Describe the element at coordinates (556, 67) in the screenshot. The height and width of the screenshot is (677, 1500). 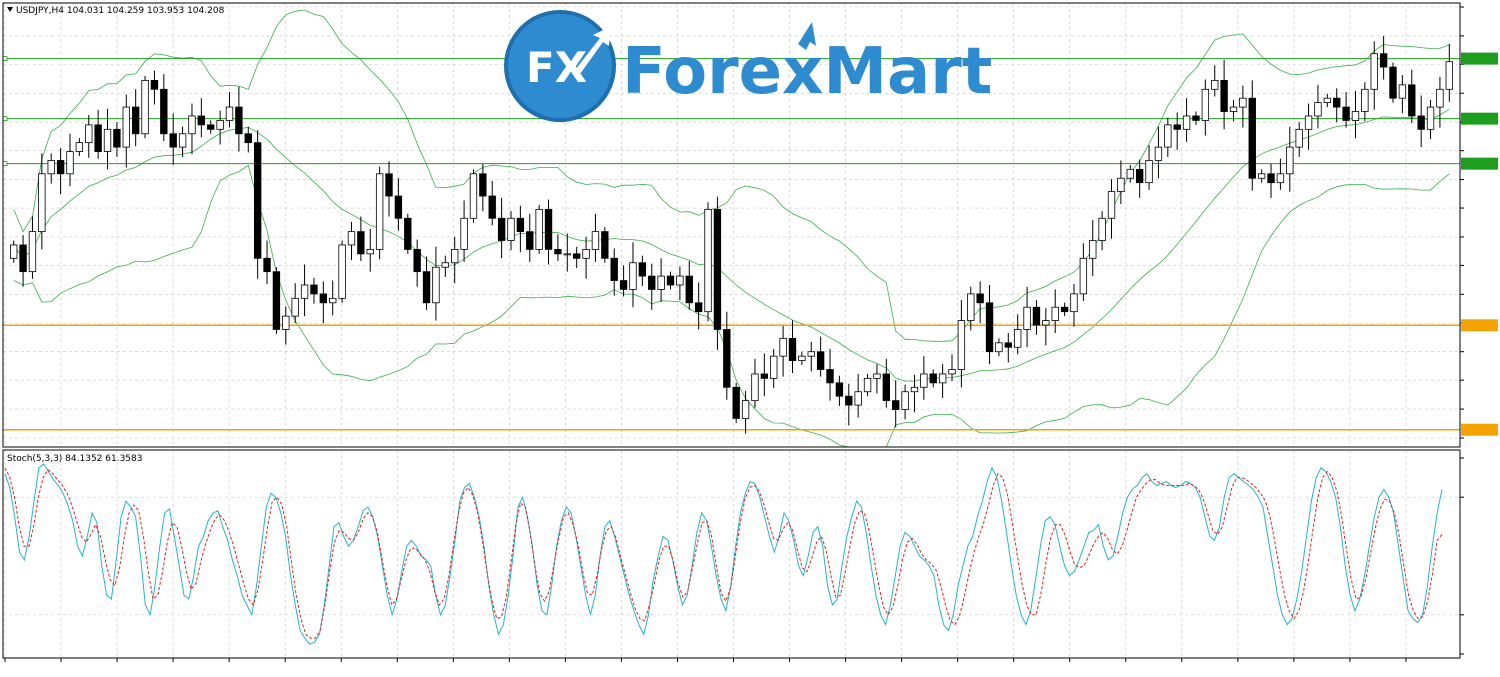
I see `logo-fx: FX` at that location.